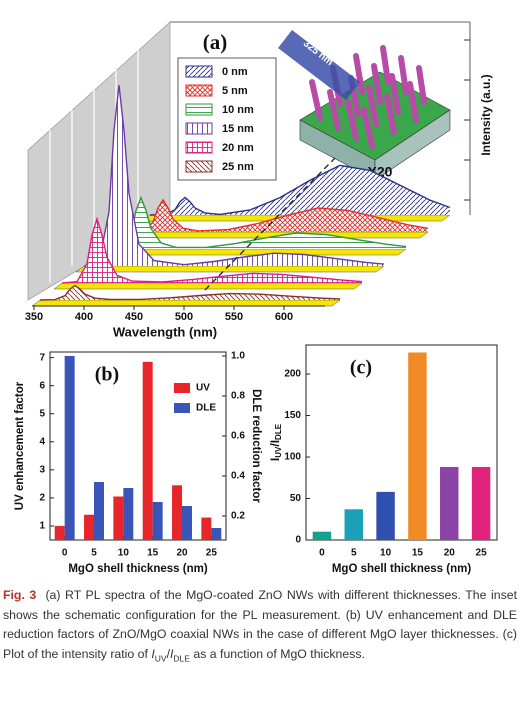 This screenshot has width=522, height=702. What do you see at coordinates (227, 119) in the screenshot?
I see `legend-box` at bounding box center [227, 119].